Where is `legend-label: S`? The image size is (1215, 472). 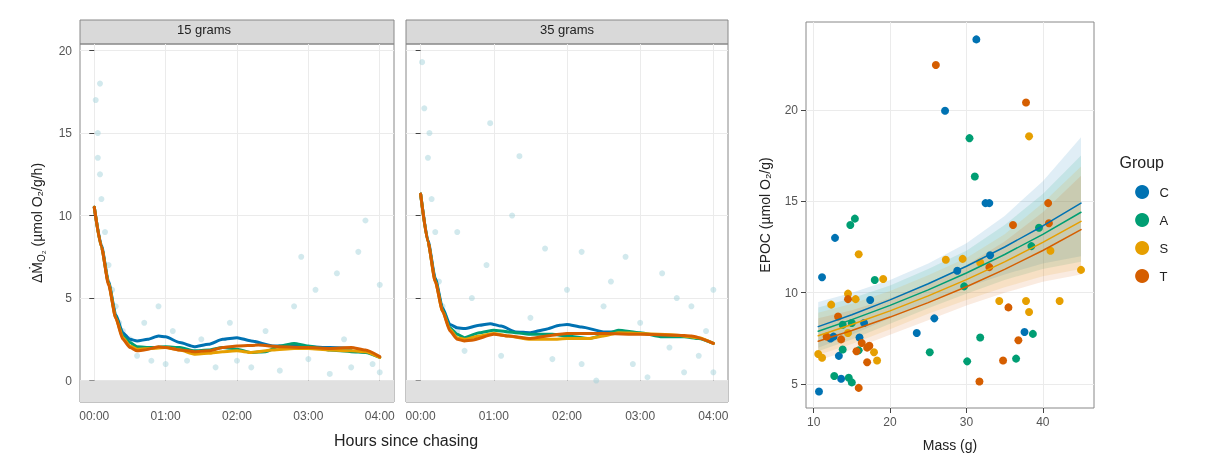
legend-label: S is located at coordinates (1164, 248).